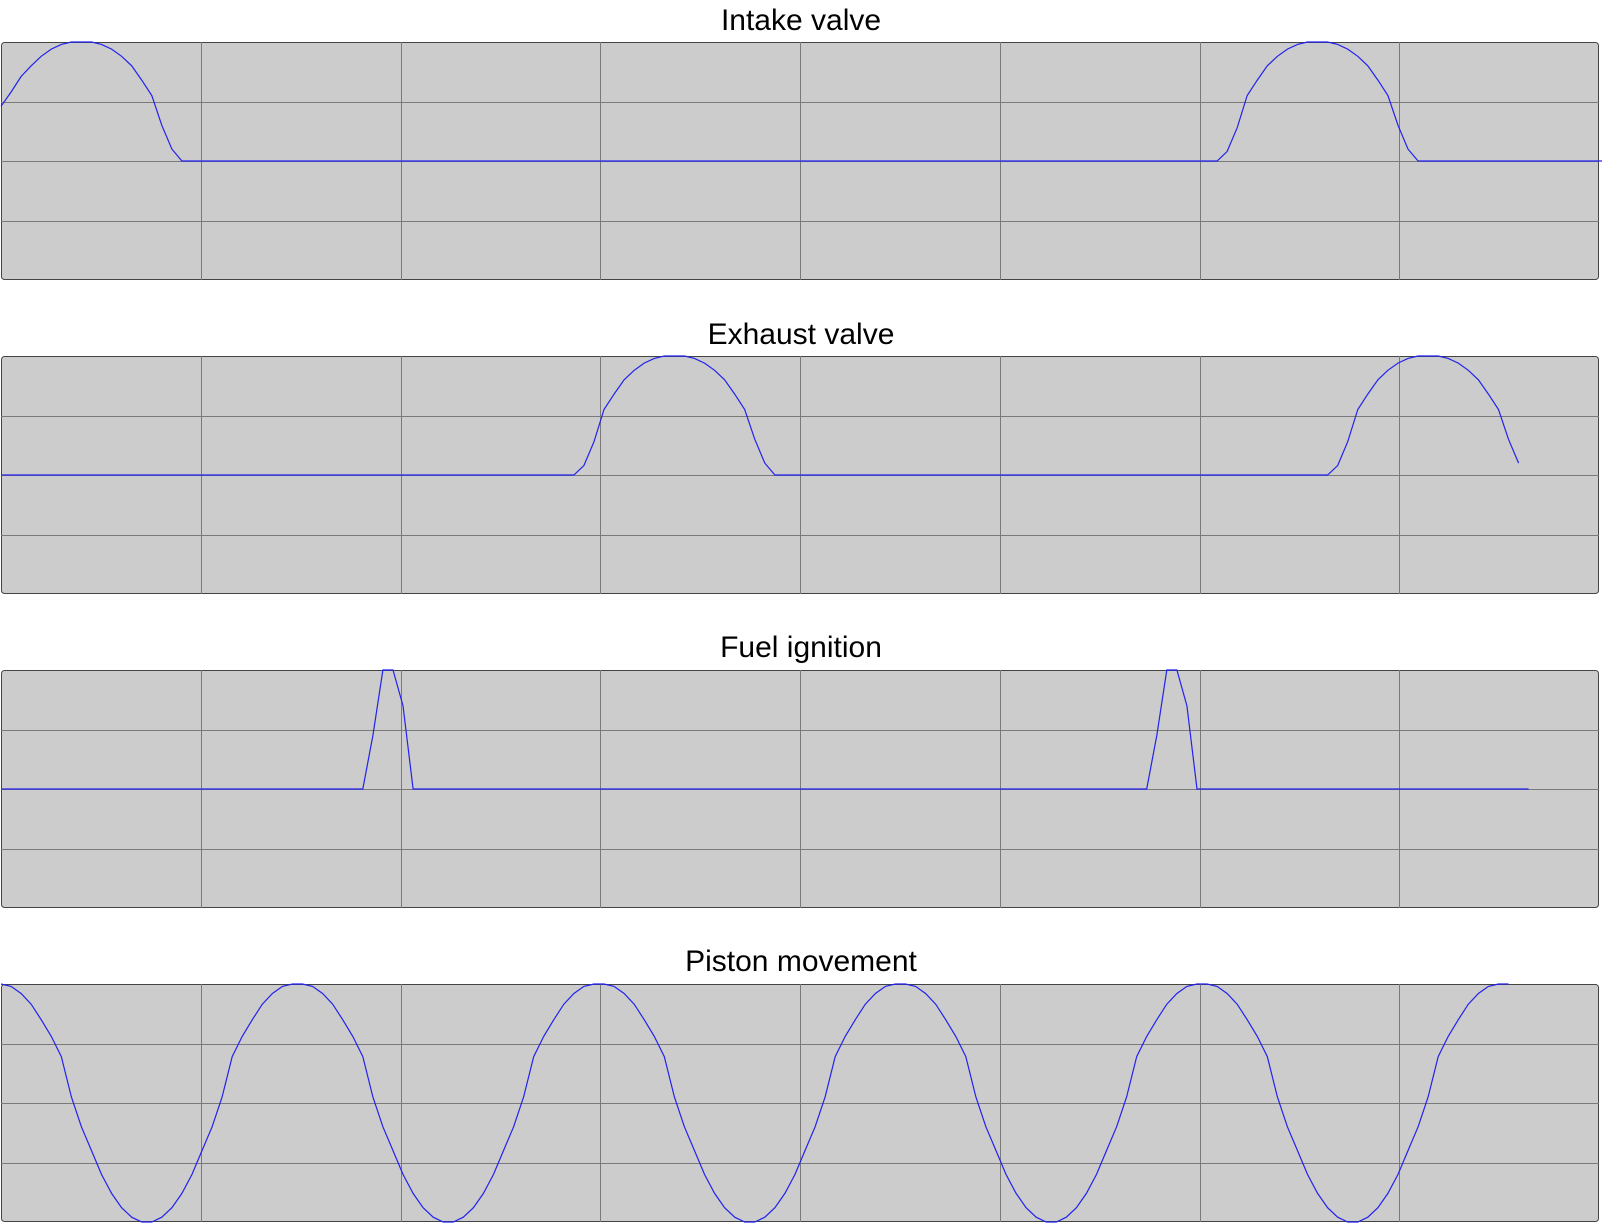  Describe the element at coordinates (801, 647) in the screenshot. I see `panel-title: Fuel ignition` at that location.